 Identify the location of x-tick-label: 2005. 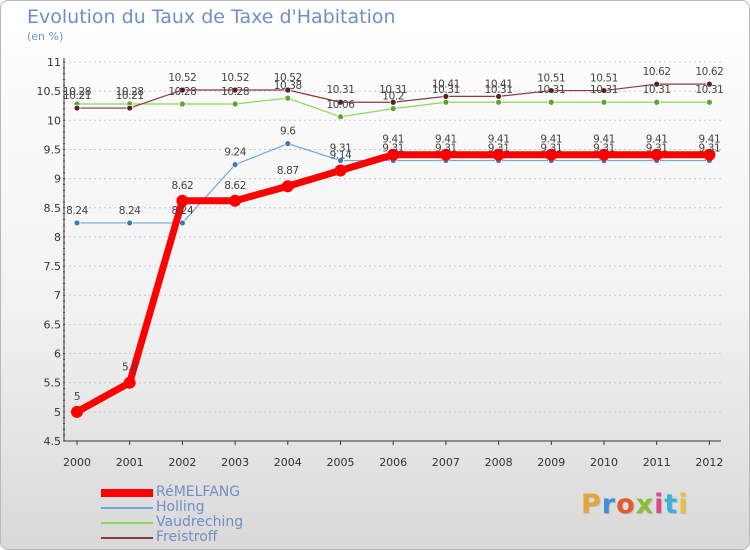
(341, 462).